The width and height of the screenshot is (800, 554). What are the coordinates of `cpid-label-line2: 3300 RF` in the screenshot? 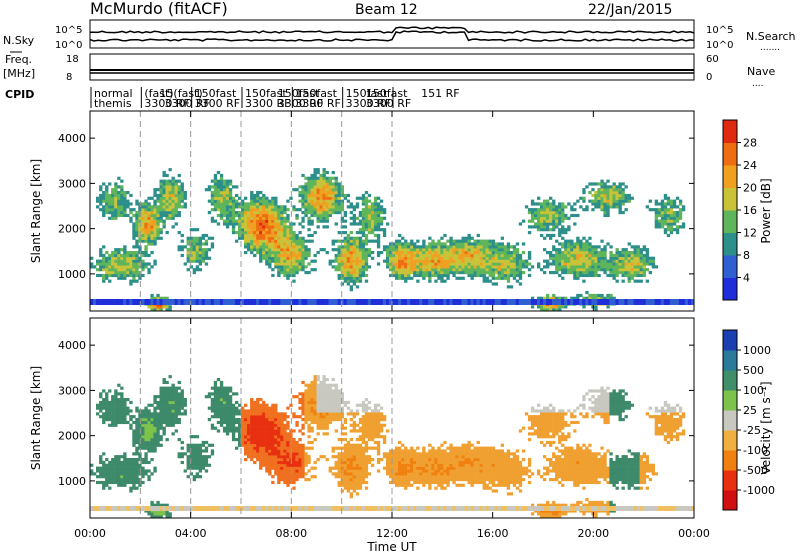 It's located at (267, 103).